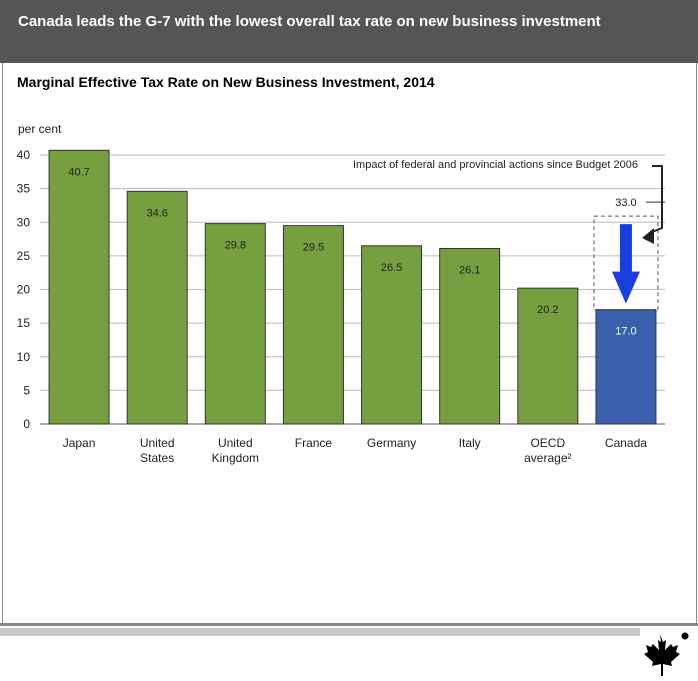  I want to click on x-tick-label: Canada, so click(626, 443).